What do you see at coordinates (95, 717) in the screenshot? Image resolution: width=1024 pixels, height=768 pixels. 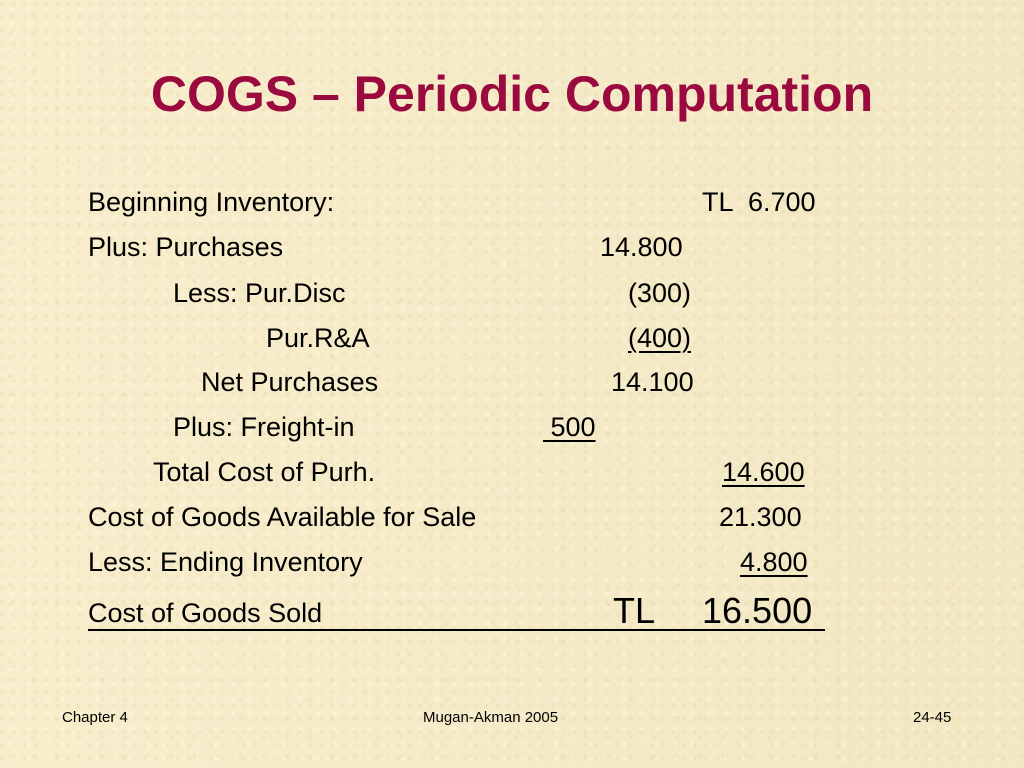 I see `footer-chapter: Chapter 4` at bounding box center [95, 717].